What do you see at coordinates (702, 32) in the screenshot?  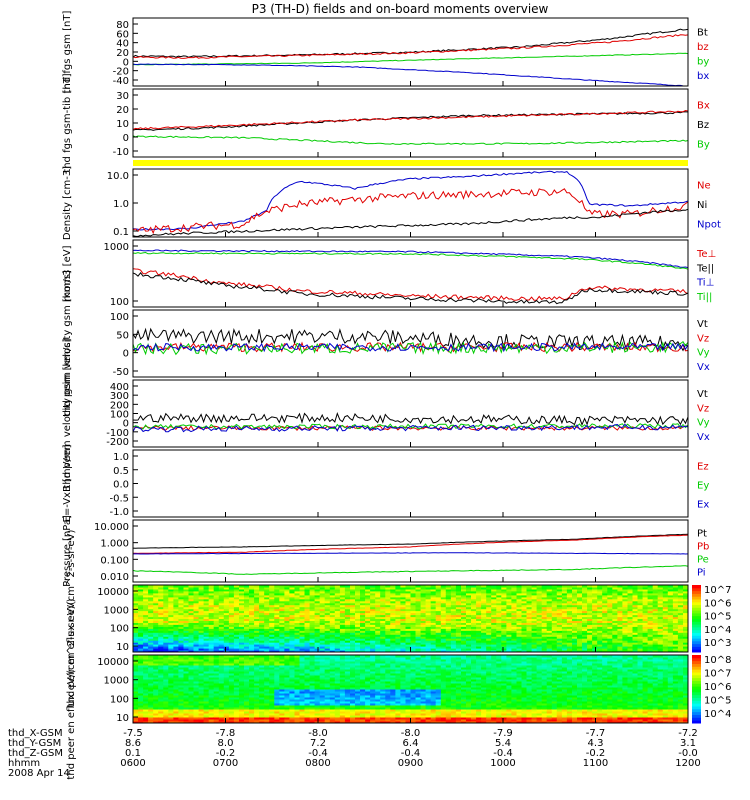 I see `legend-entry: Bt` at bounding box center [702, 32].